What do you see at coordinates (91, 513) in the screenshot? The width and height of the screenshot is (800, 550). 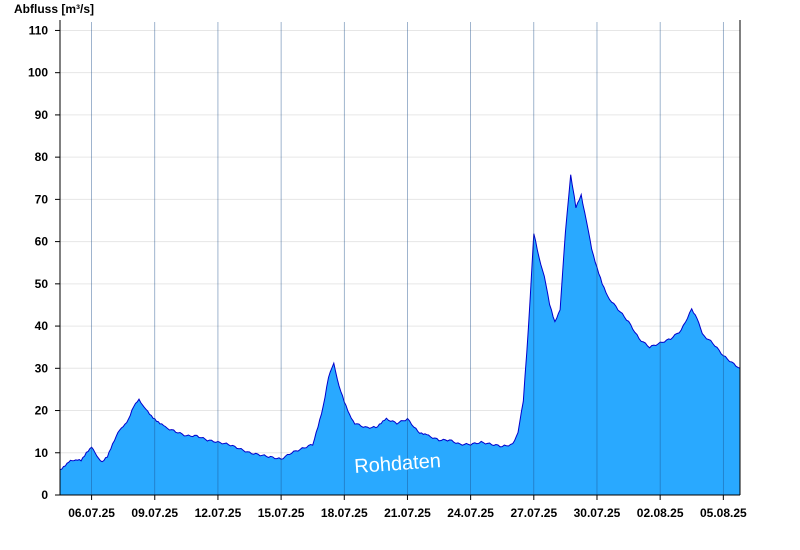 I see `x-tick-label-06.07.25: 06.07.25` at bounding box center [91, 513].